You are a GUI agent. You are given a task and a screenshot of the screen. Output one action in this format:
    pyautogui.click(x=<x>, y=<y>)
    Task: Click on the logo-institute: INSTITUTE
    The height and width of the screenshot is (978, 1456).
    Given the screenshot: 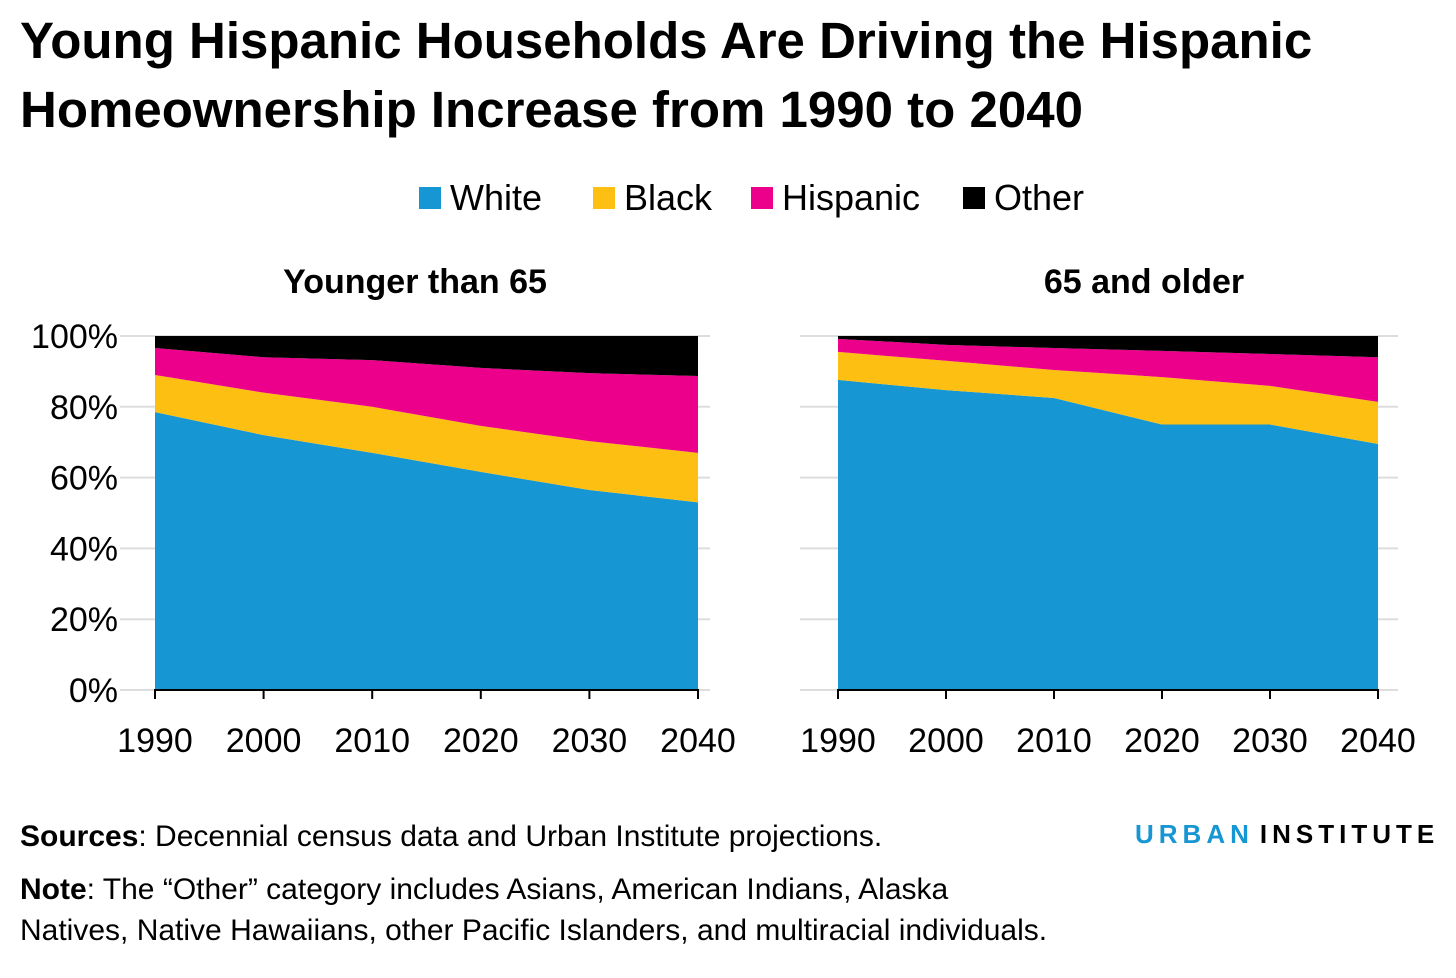 What is the action you would take?
    pyautogui.click(x=1349, y=834)
    